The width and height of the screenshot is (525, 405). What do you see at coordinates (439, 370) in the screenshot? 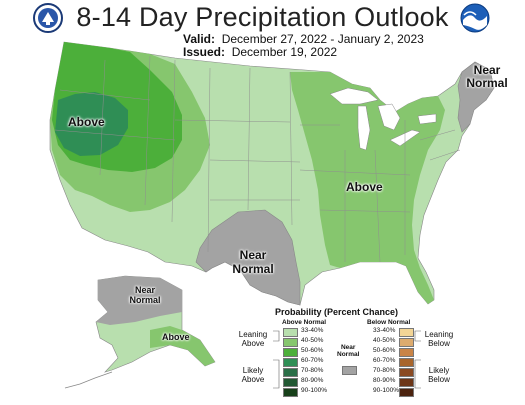
I see `legend-likely-below-line1: Likely` at bounding box center [439, 370].